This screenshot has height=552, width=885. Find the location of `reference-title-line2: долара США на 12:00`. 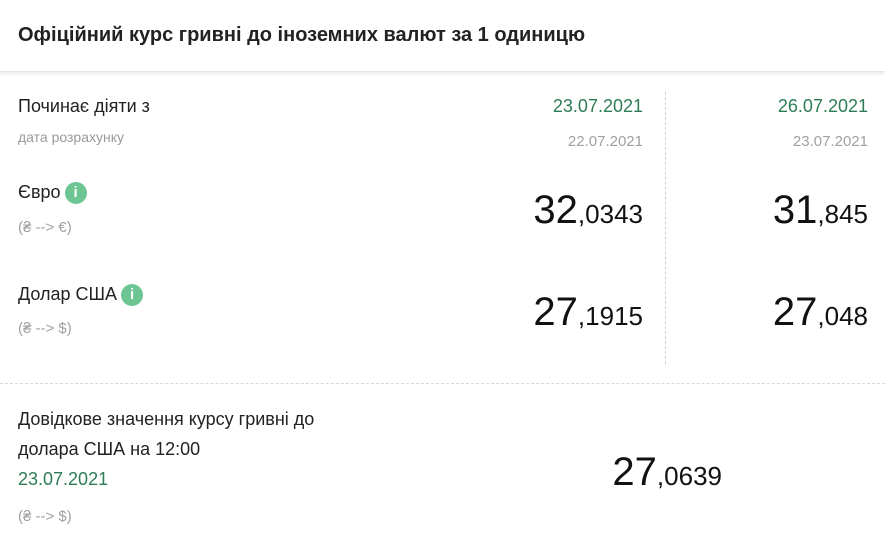

reference-title-line2: долара США на 12:00 is located at coordinates (109, 449).